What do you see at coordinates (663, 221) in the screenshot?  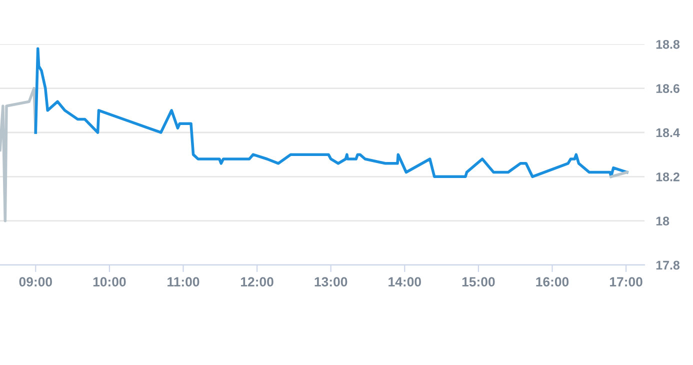 I see `y-tick-label: 18` at bounding box center [663, 221].